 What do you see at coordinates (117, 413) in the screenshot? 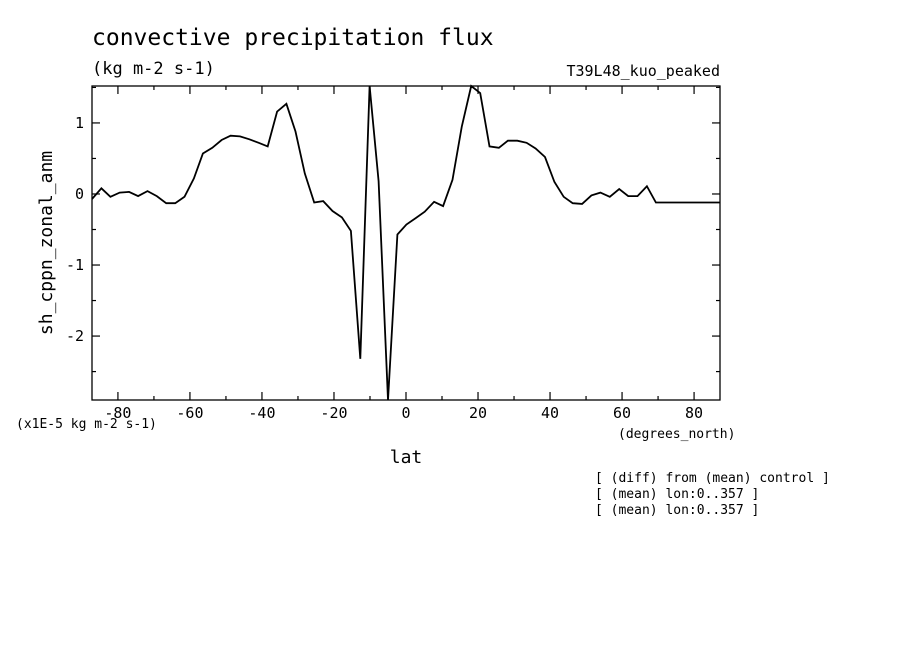
I see `x-tick-label: -80` at bounding box center [117, 413].